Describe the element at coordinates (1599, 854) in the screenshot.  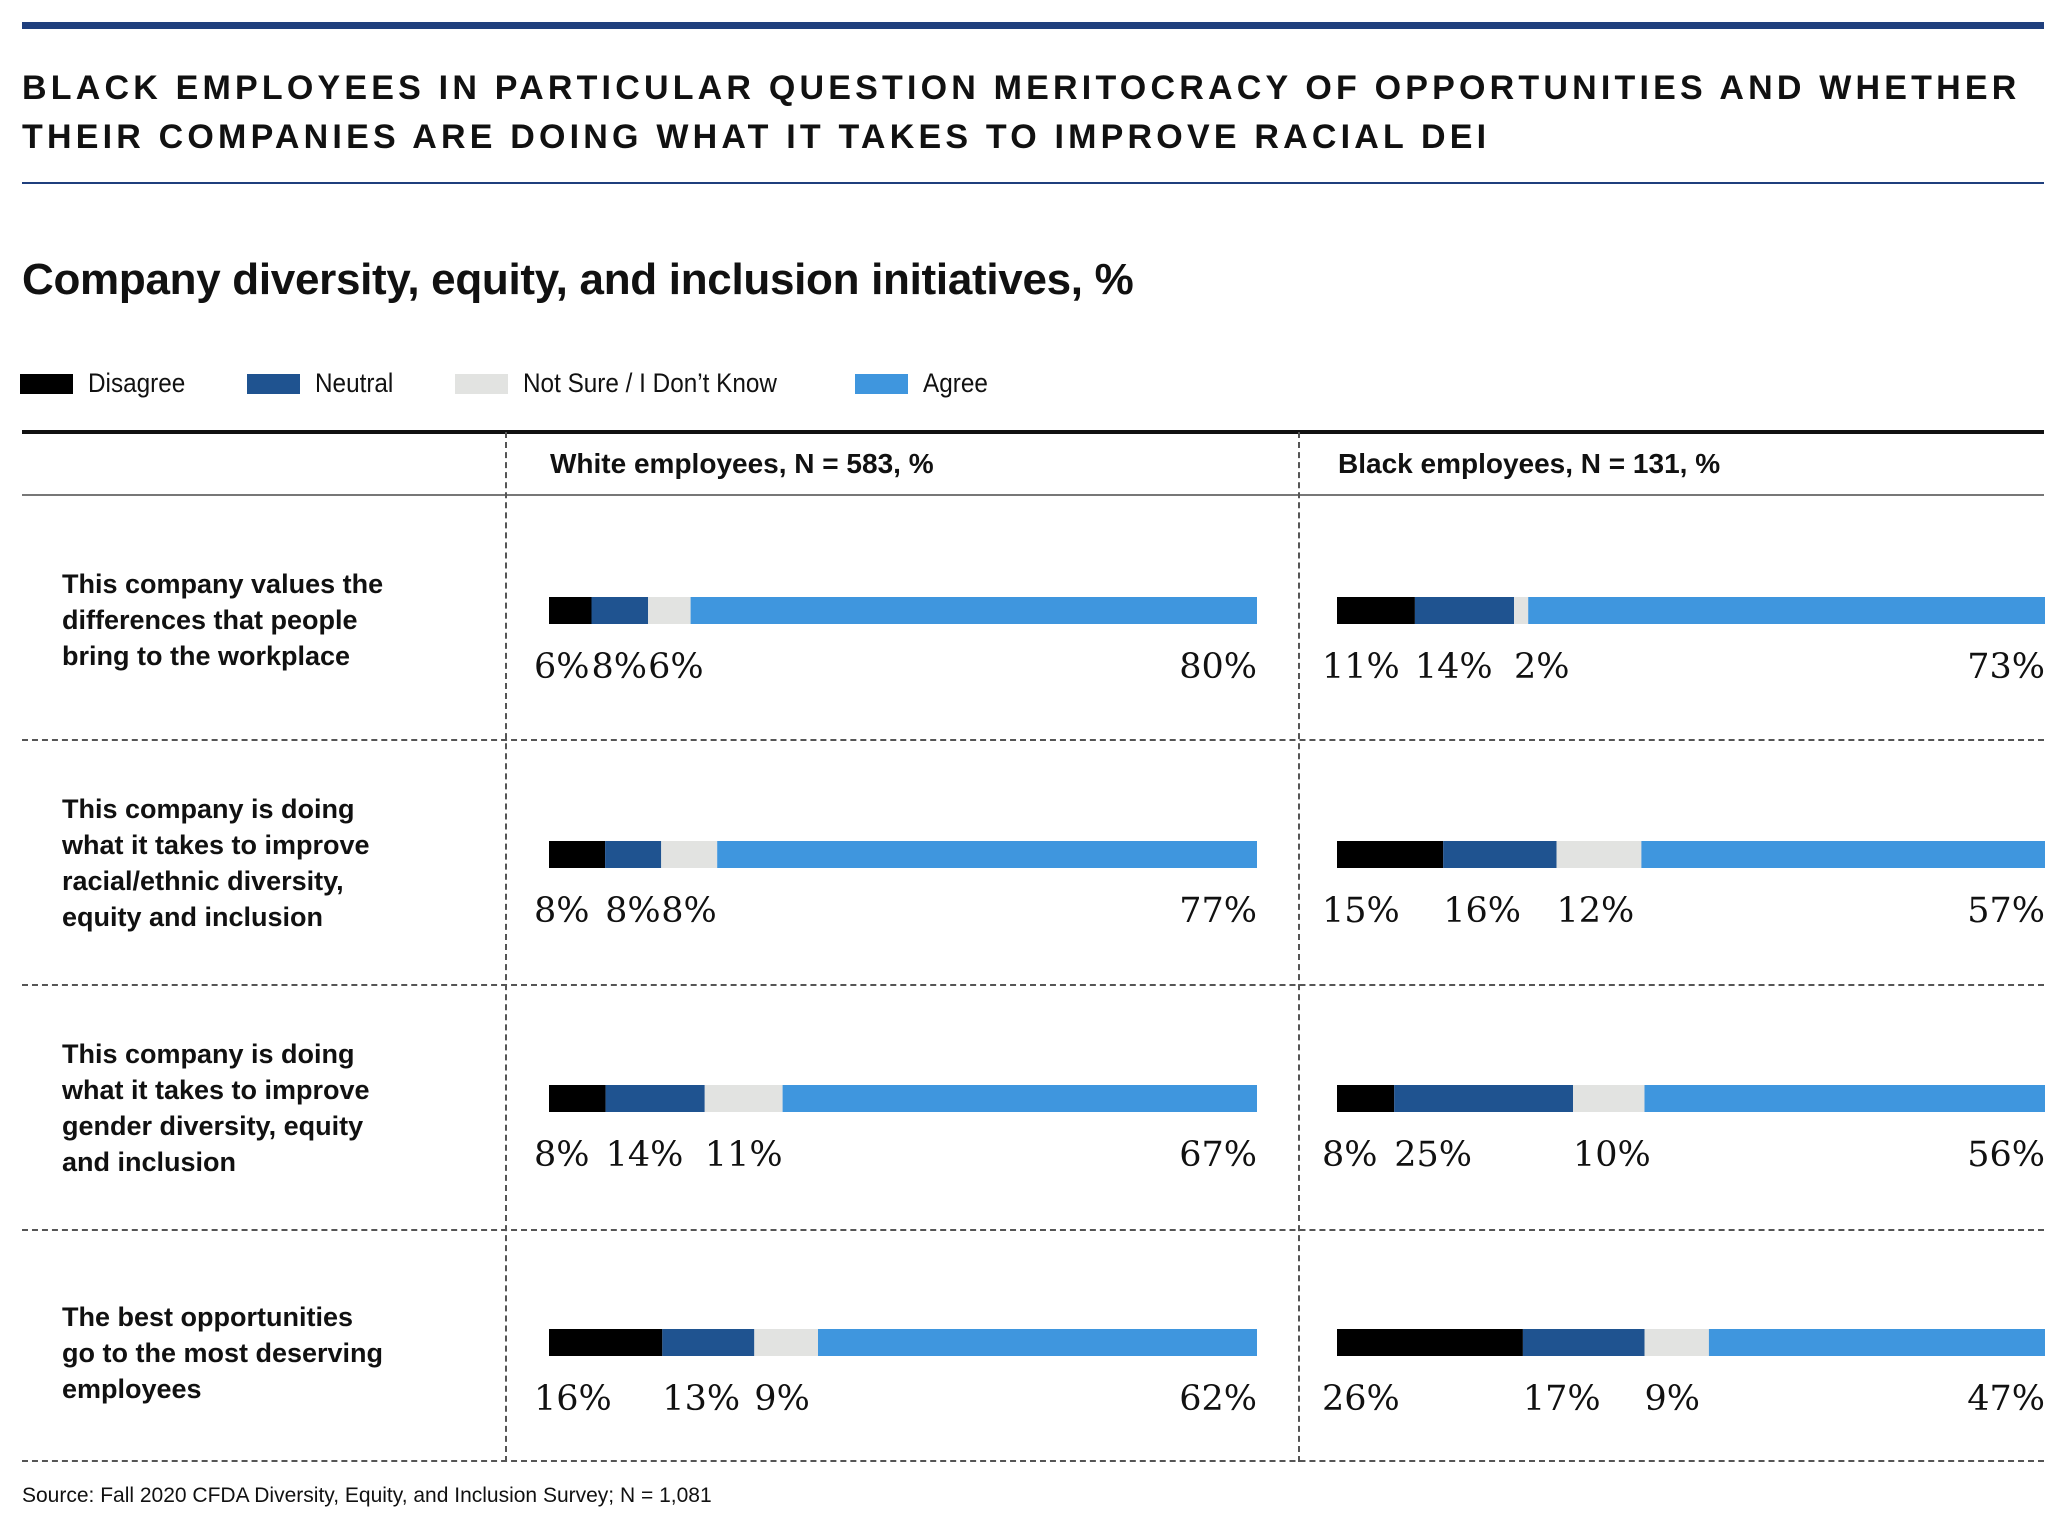
I see `bar-black-row2-not-sure` at that location.